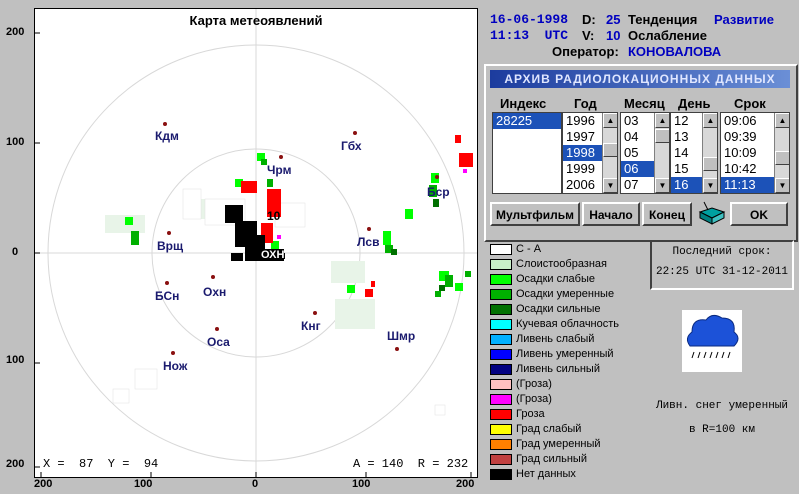  I want to click on book-icon, so click(711, 213).